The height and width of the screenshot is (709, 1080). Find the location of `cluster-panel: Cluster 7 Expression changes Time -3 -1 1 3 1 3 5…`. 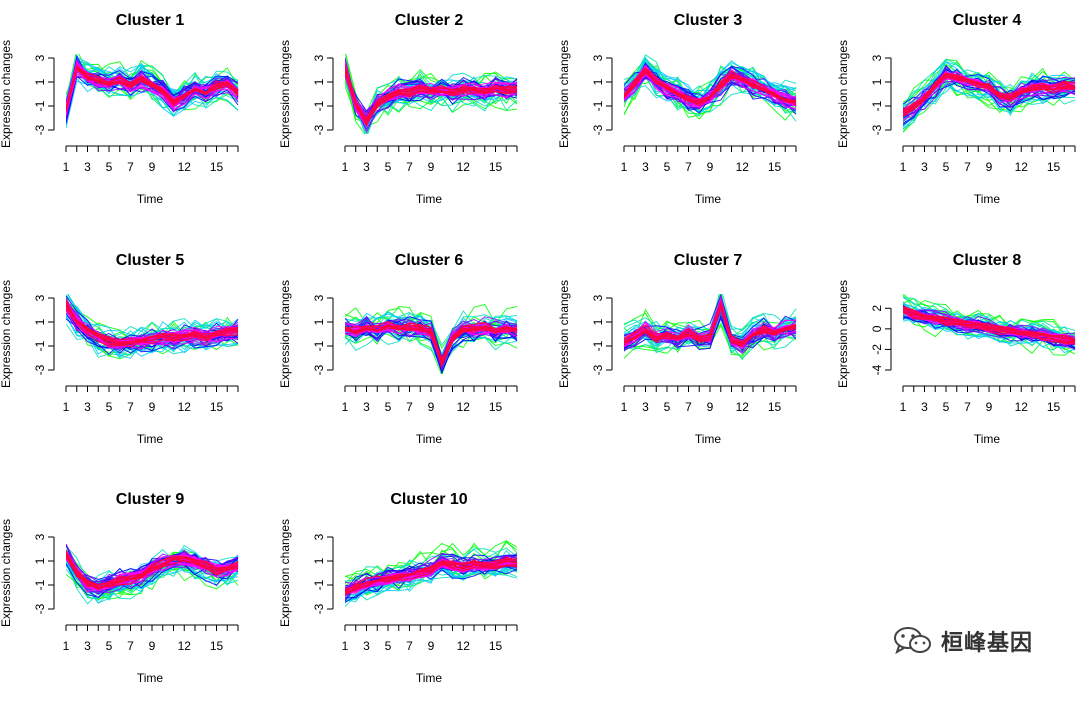

cluster-panel: Cluster 7 Expression changes Time -3 -1 1 3 1 3 5… is located at coordinates (693, 355).